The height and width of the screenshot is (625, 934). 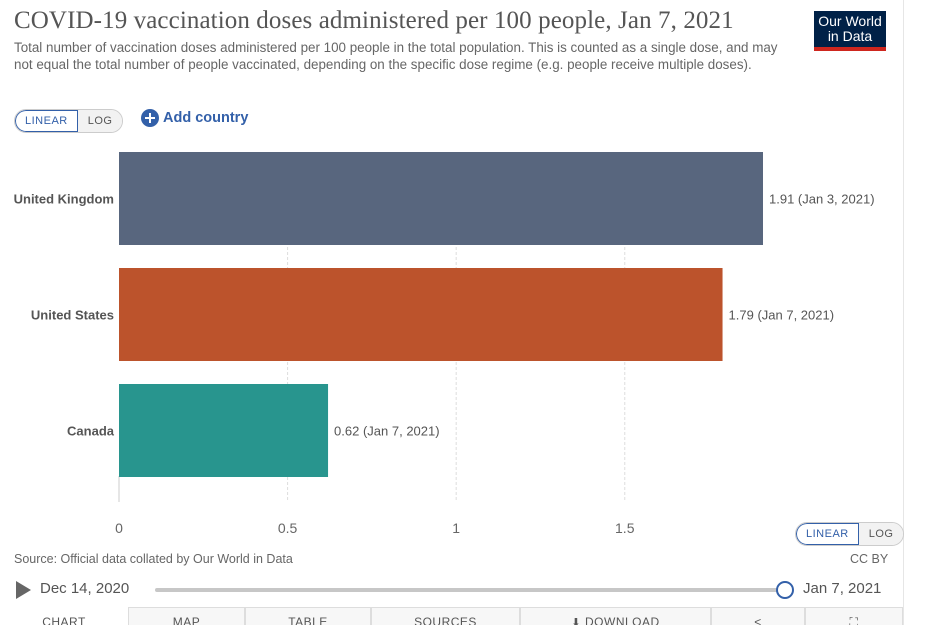 I want to click on tab-sources: SOURCES, so click(x=445, y=616).